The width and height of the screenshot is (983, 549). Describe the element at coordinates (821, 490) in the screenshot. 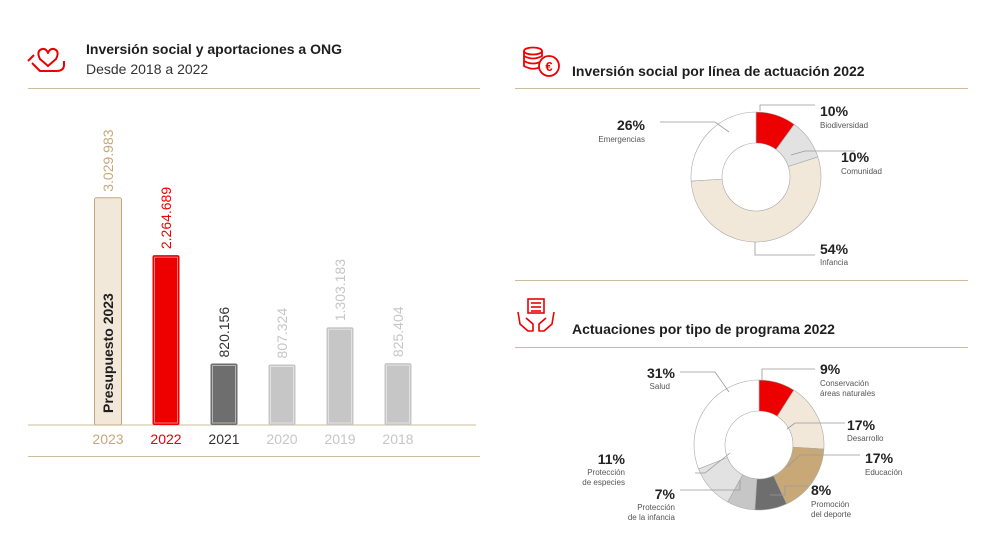

I see `label-deporte-pct: 8%` at that location.